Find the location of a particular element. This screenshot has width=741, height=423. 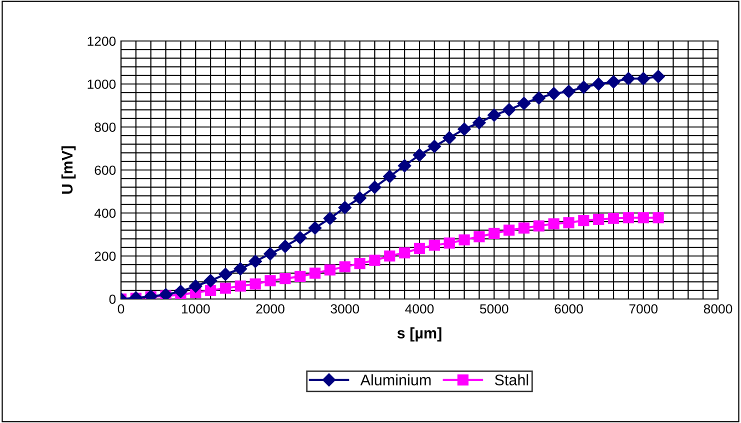

x-tick-label: 7000 is located at coordinates (643, 309).